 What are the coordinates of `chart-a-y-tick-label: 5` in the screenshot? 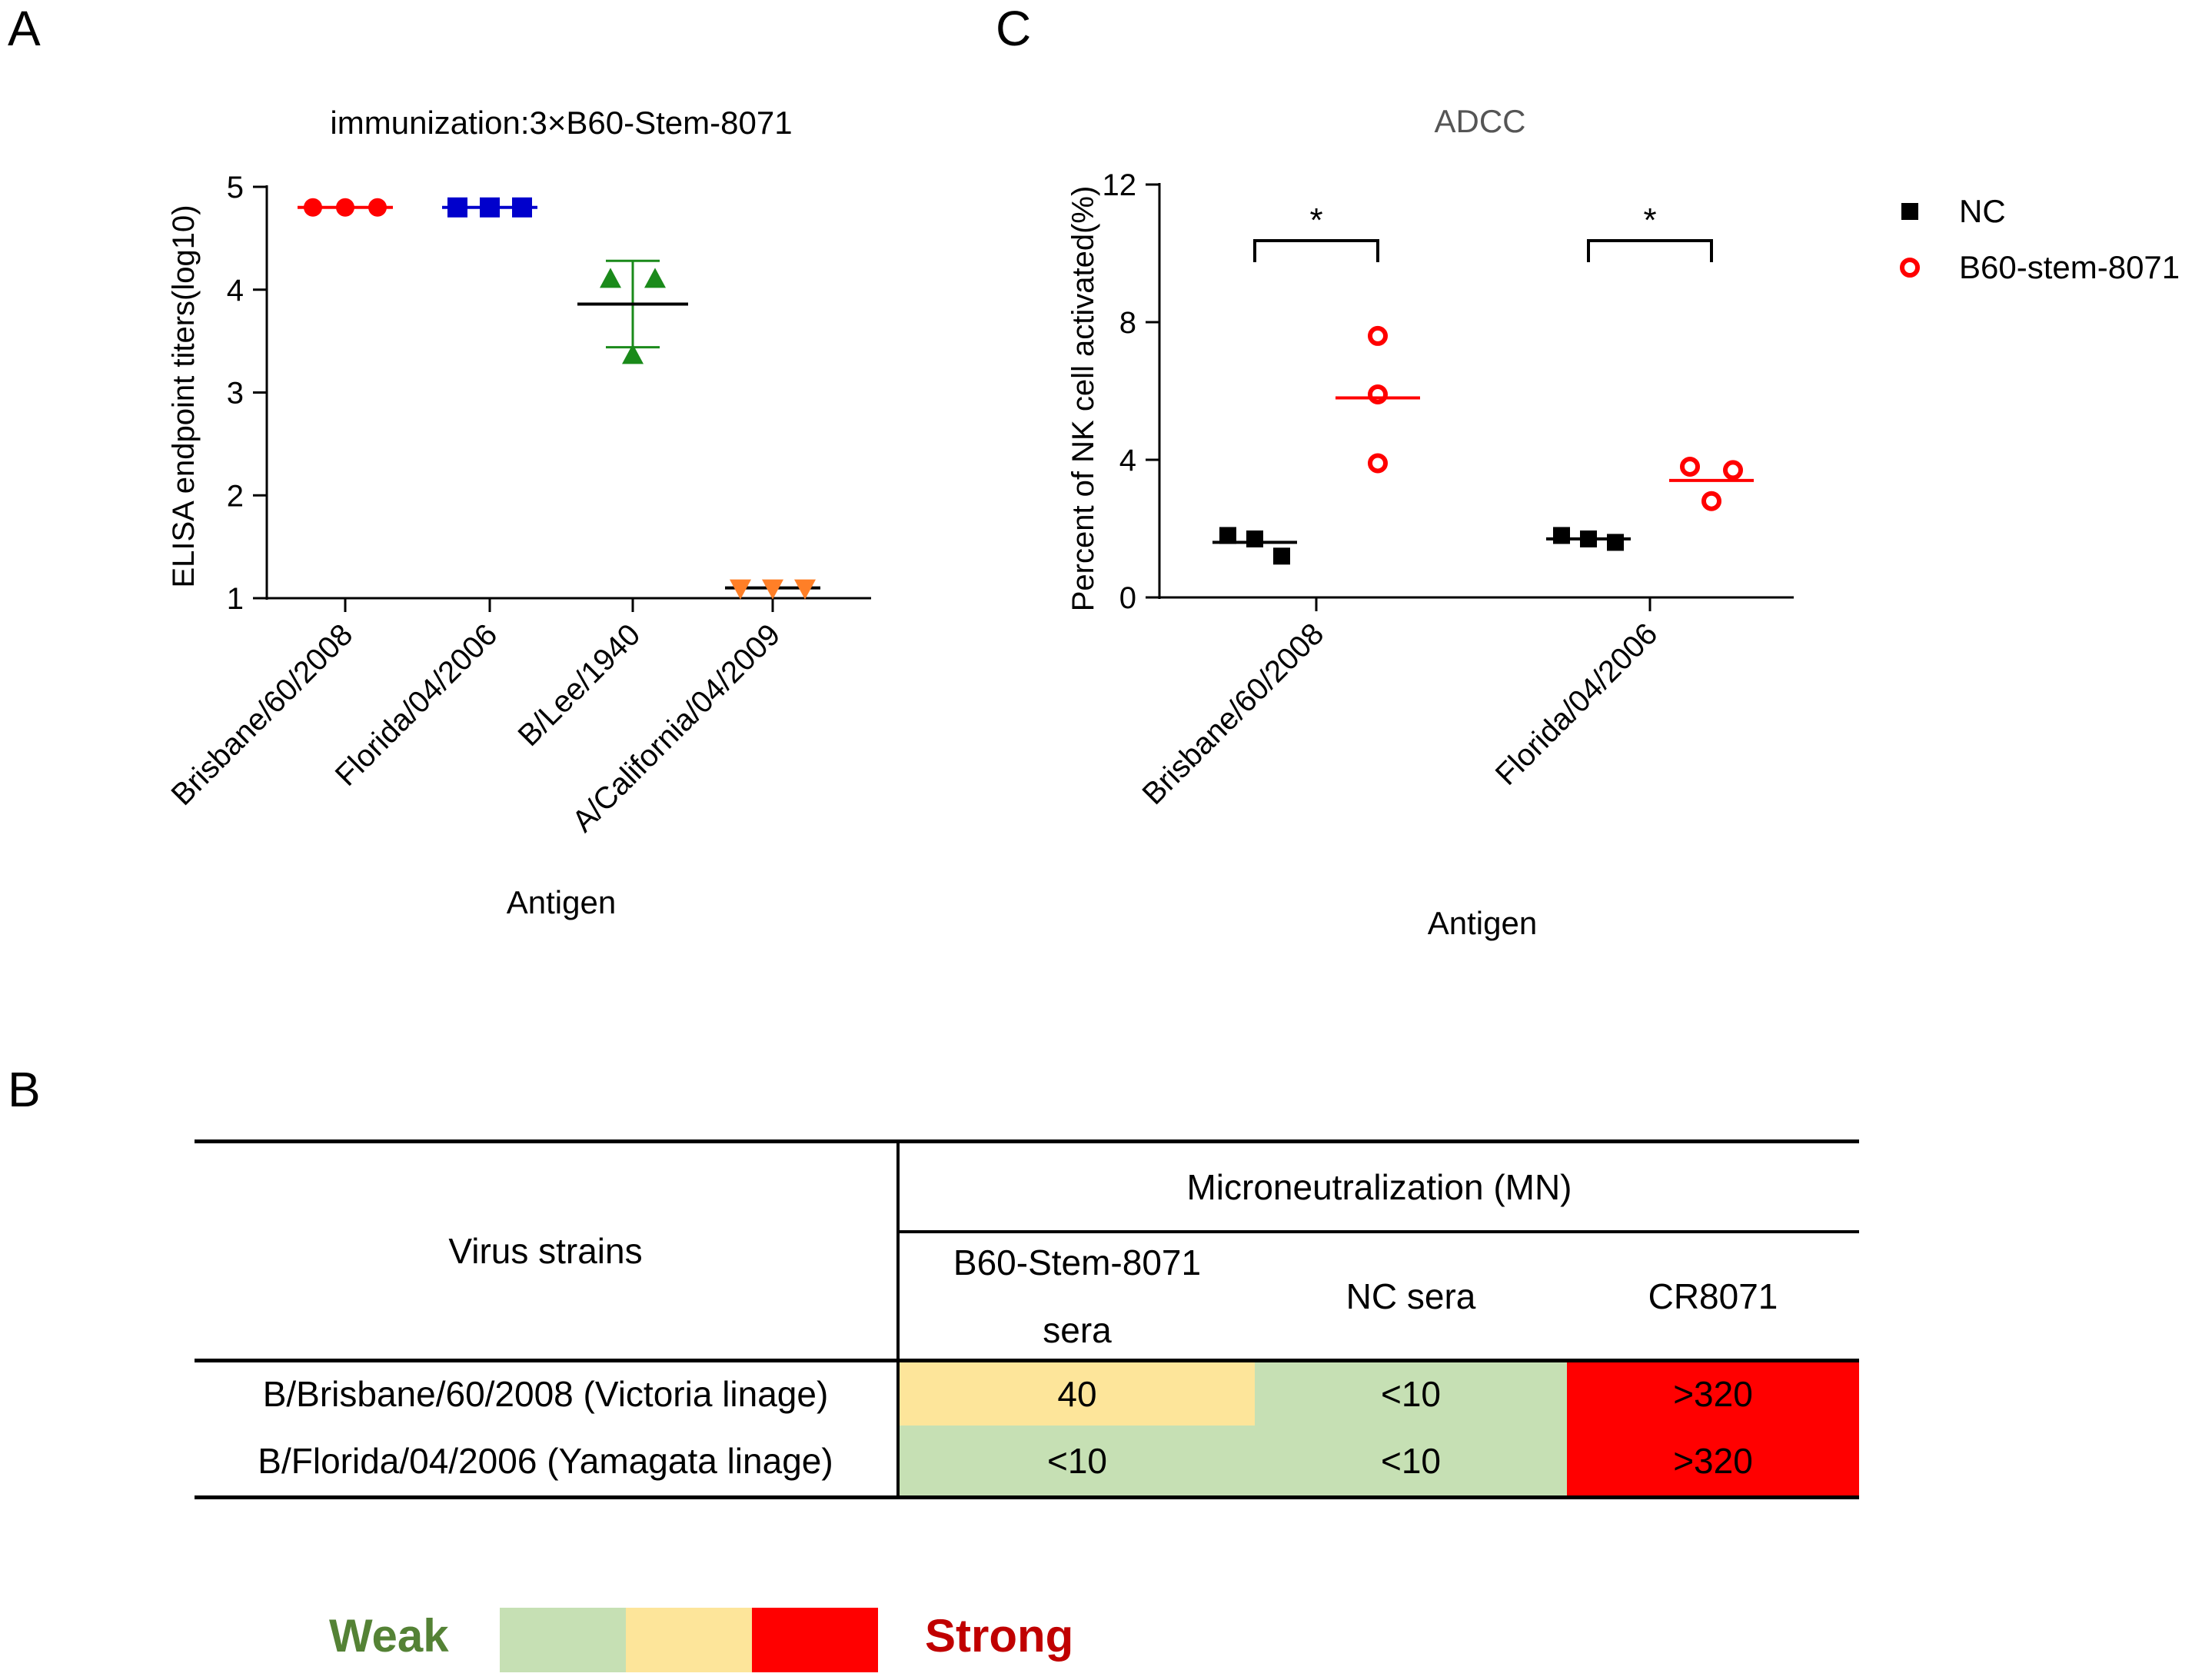 It's located at (235, 188).